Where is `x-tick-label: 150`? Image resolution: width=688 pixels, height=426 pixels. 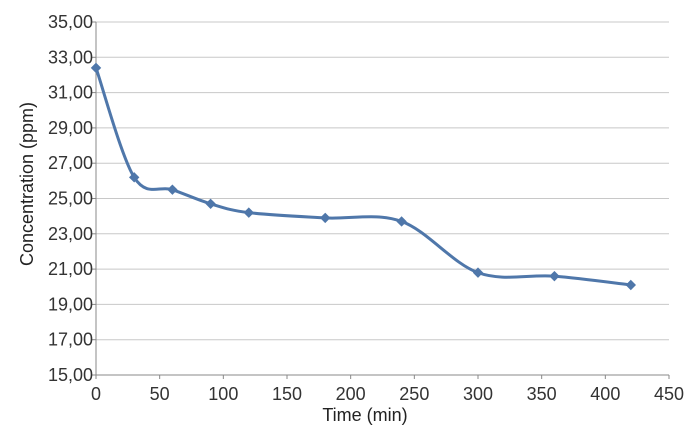
x-tick-label: 150 is located at coordinates (287, 394).